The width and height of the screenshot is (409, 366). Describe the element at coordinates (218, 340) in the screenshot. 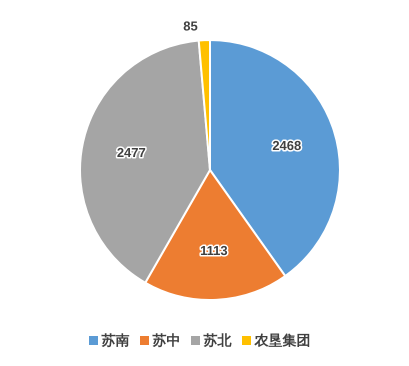

I see `legend-label: 苏北` at that location.